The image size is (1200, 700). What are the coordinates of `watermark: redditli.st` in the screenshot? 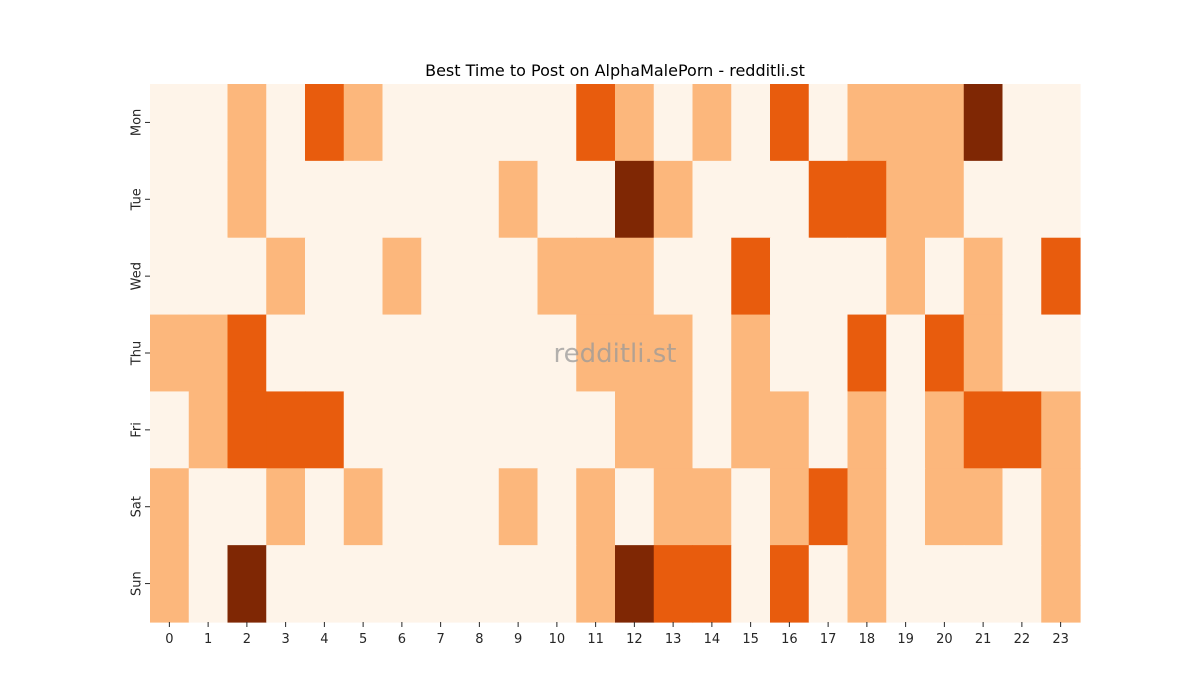 It's located at (615, 354).